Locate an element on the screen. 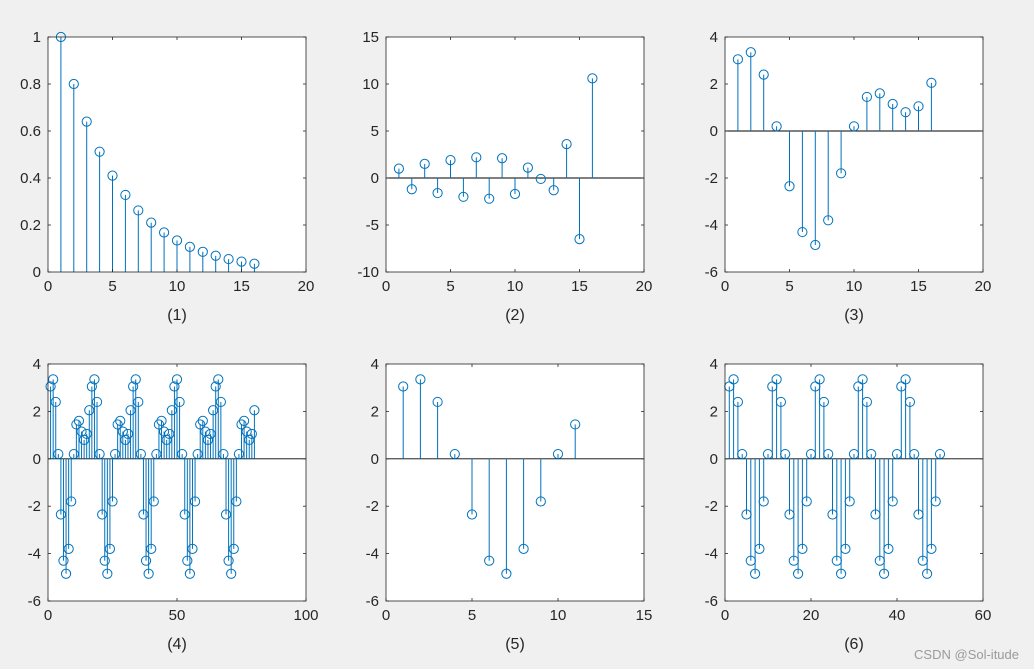 This screenshot has width=1034, height=669. x-tick-label: 15 is located at coordinates (644, 615).